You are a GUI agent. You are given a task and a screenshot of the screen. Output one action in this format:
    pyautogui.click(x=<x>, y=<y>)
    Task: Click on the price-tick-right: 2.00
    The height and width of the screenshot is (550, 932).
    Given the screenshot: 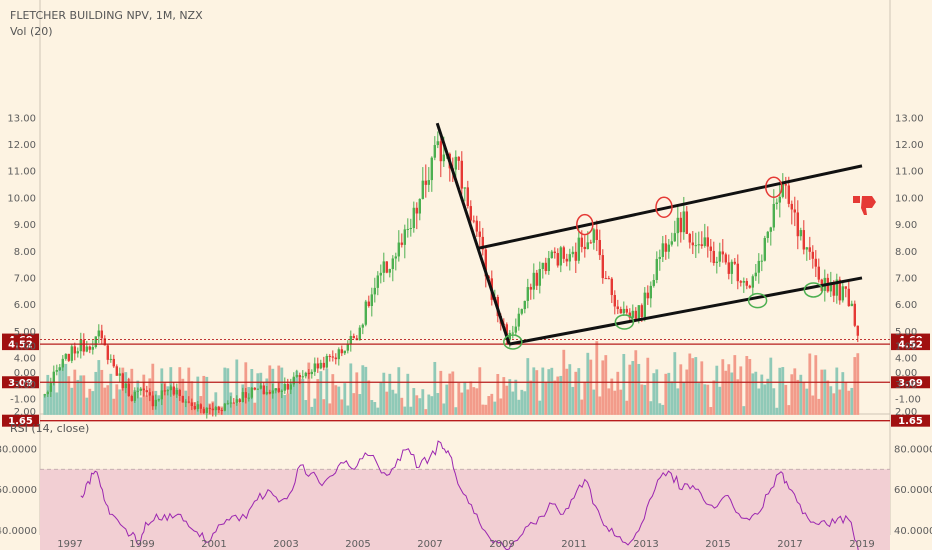 What is the action you would take?
    pyautogui.click(x=906, y=412)
    